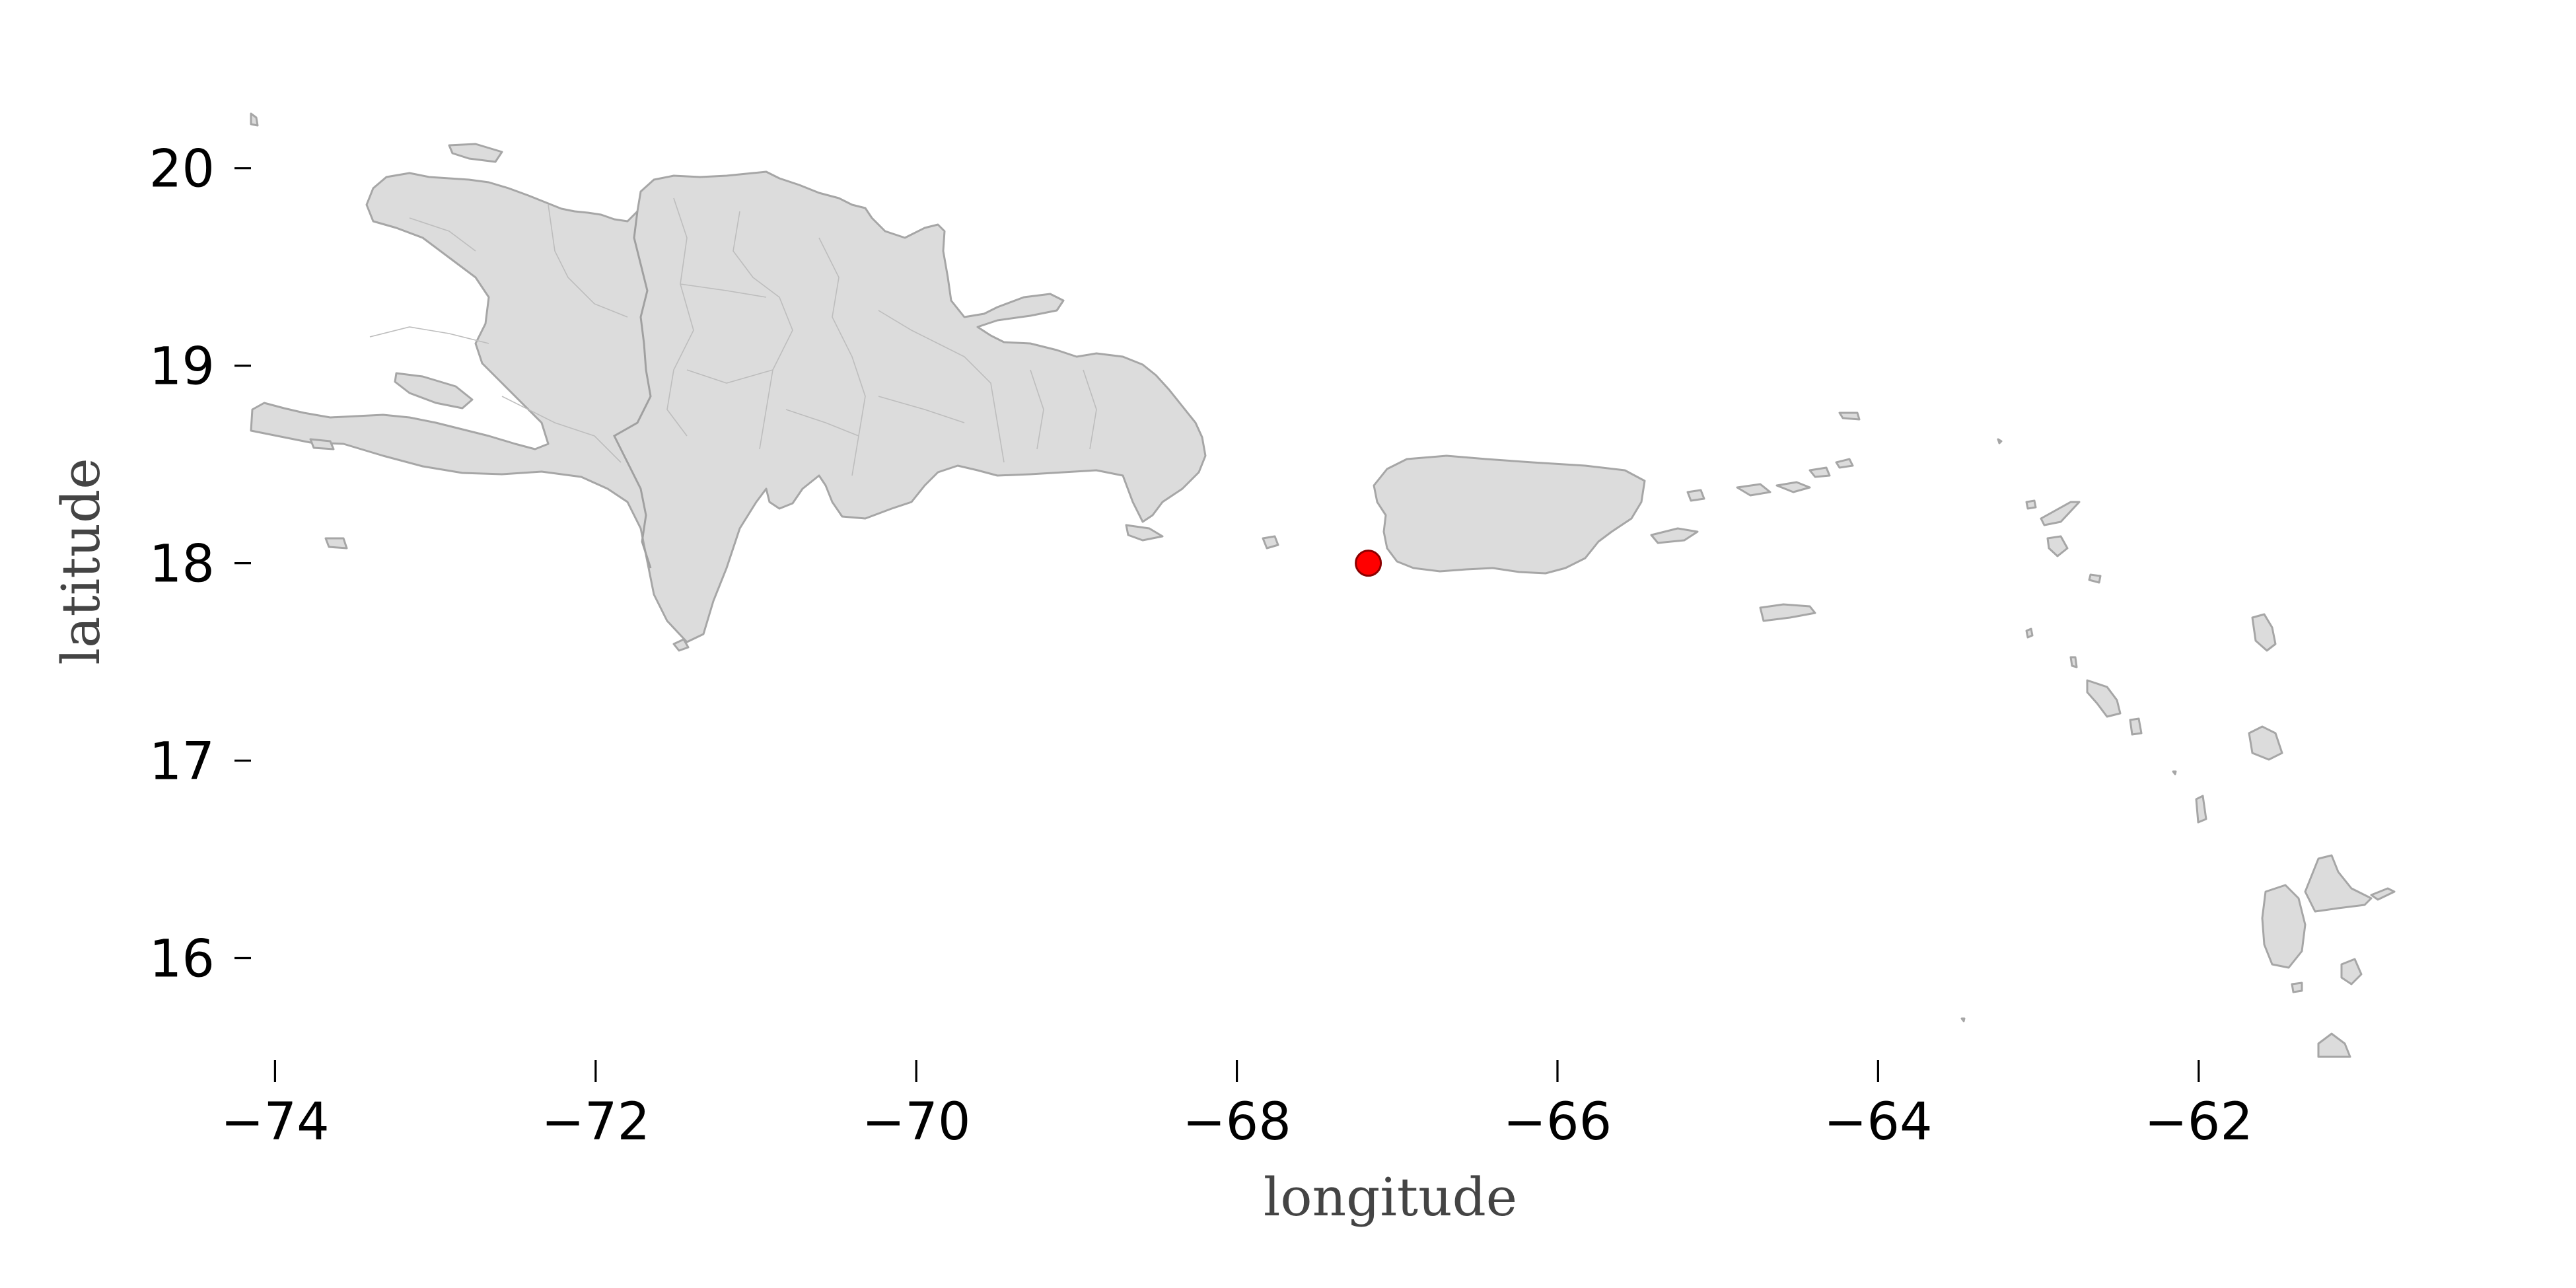  I want to click on culebra-island, so click(1696, 496).